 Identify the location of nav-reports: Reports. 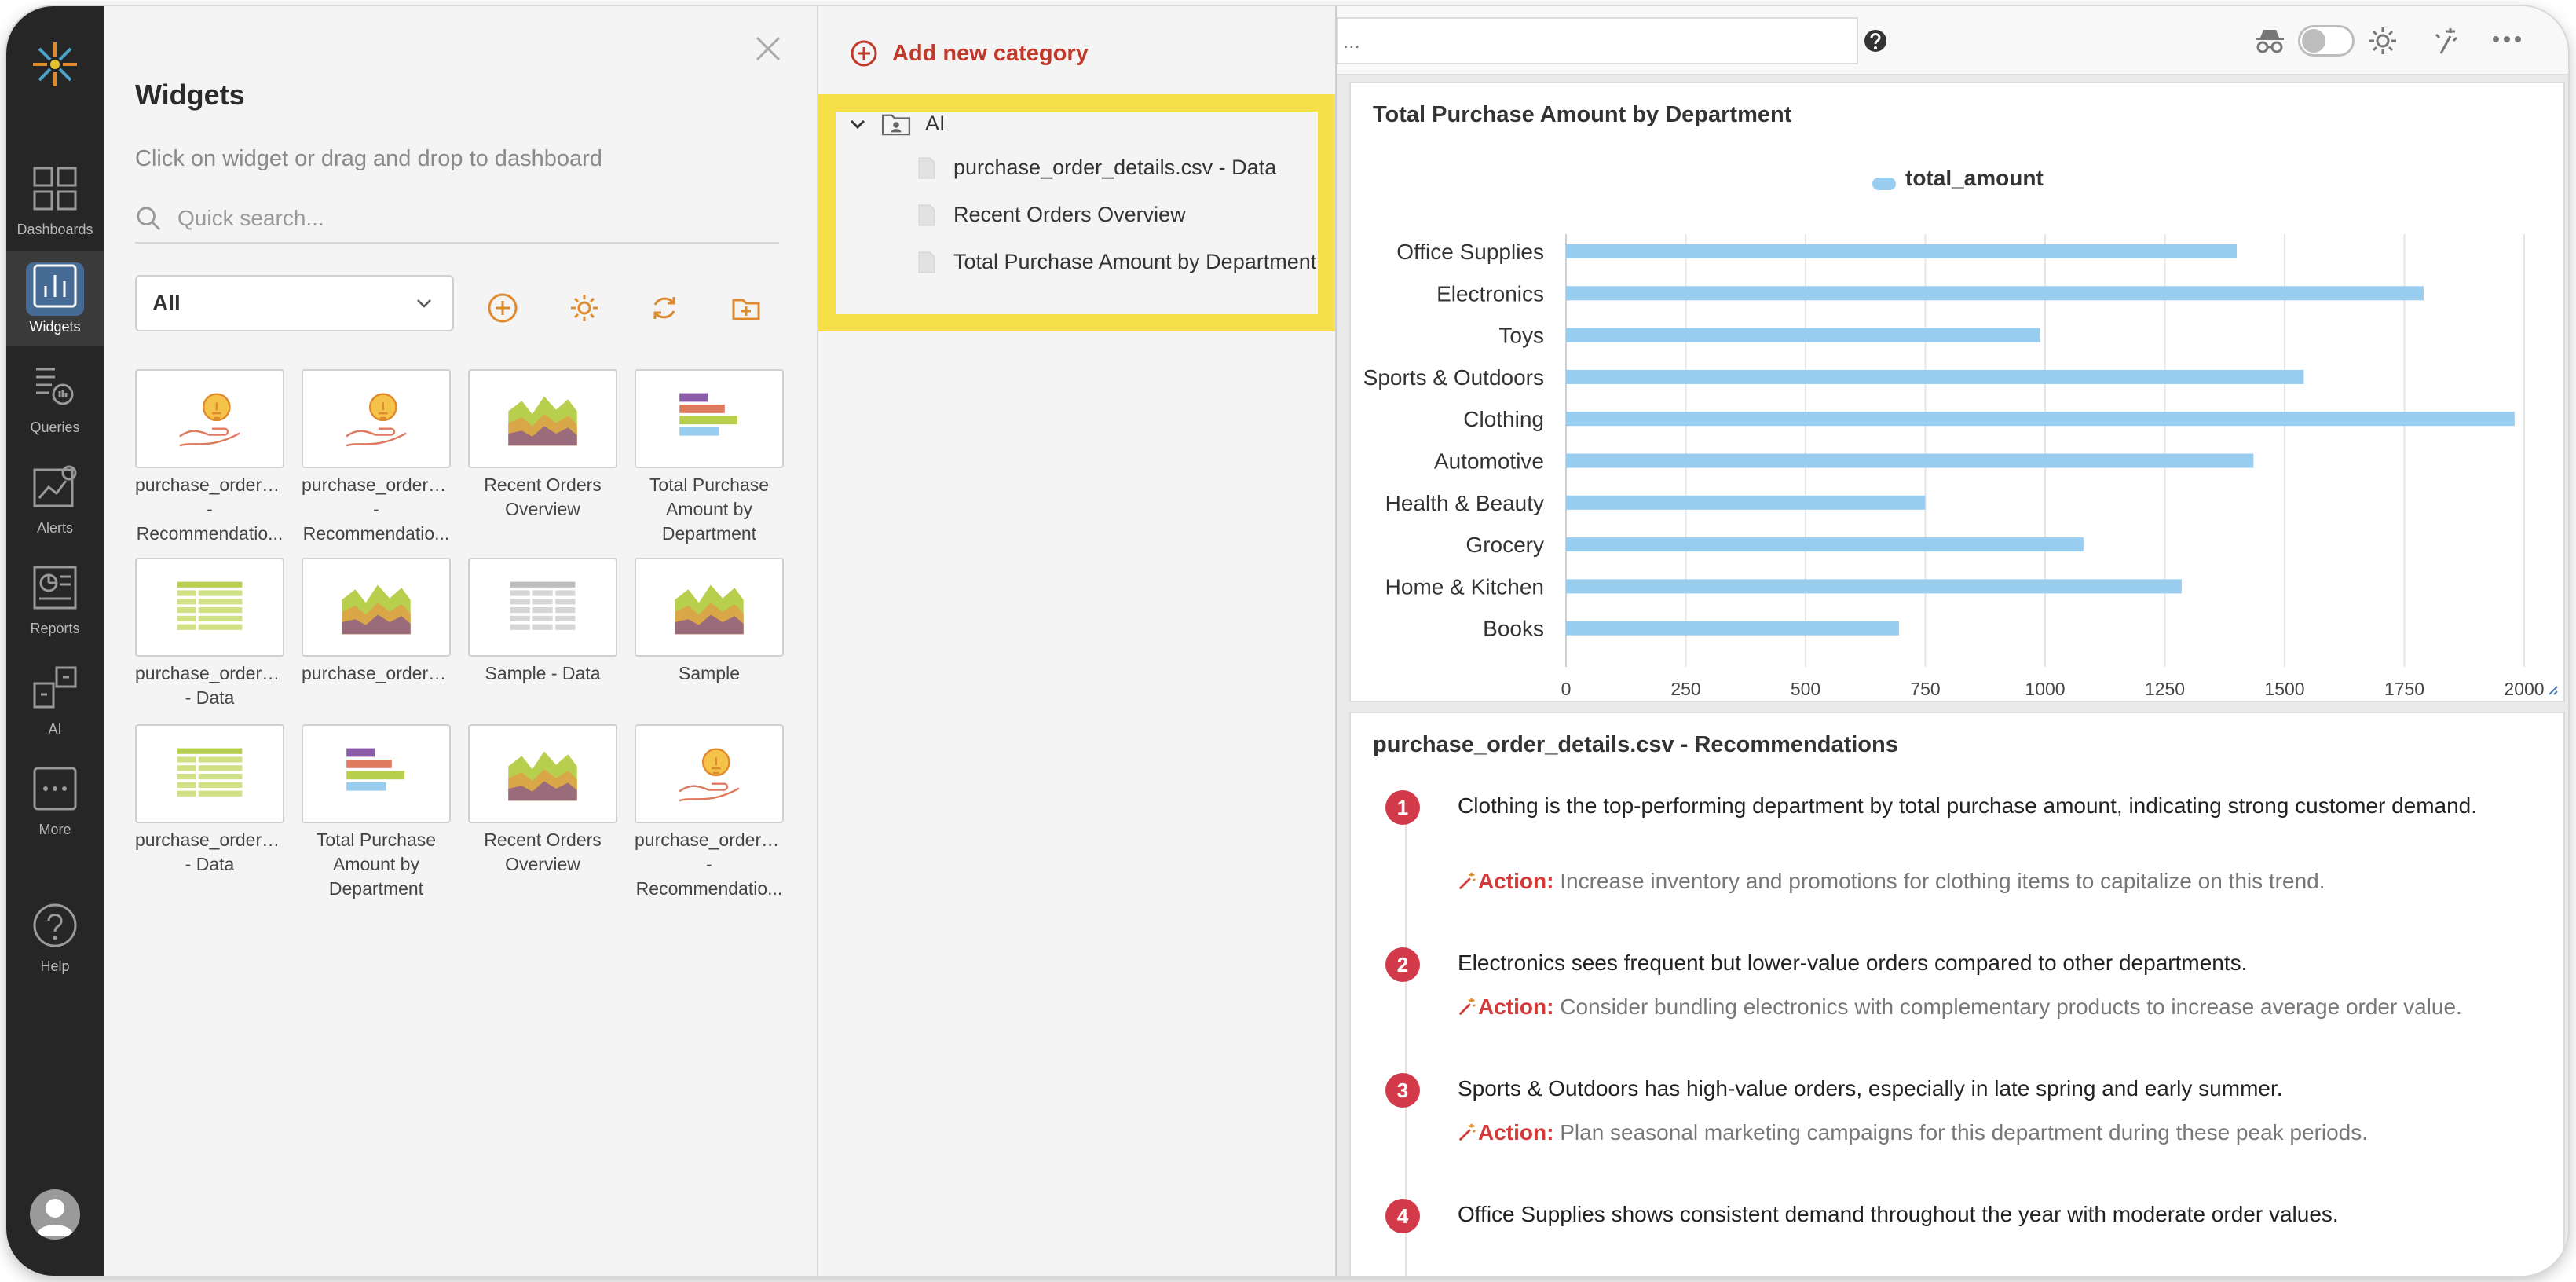
(55, 600).